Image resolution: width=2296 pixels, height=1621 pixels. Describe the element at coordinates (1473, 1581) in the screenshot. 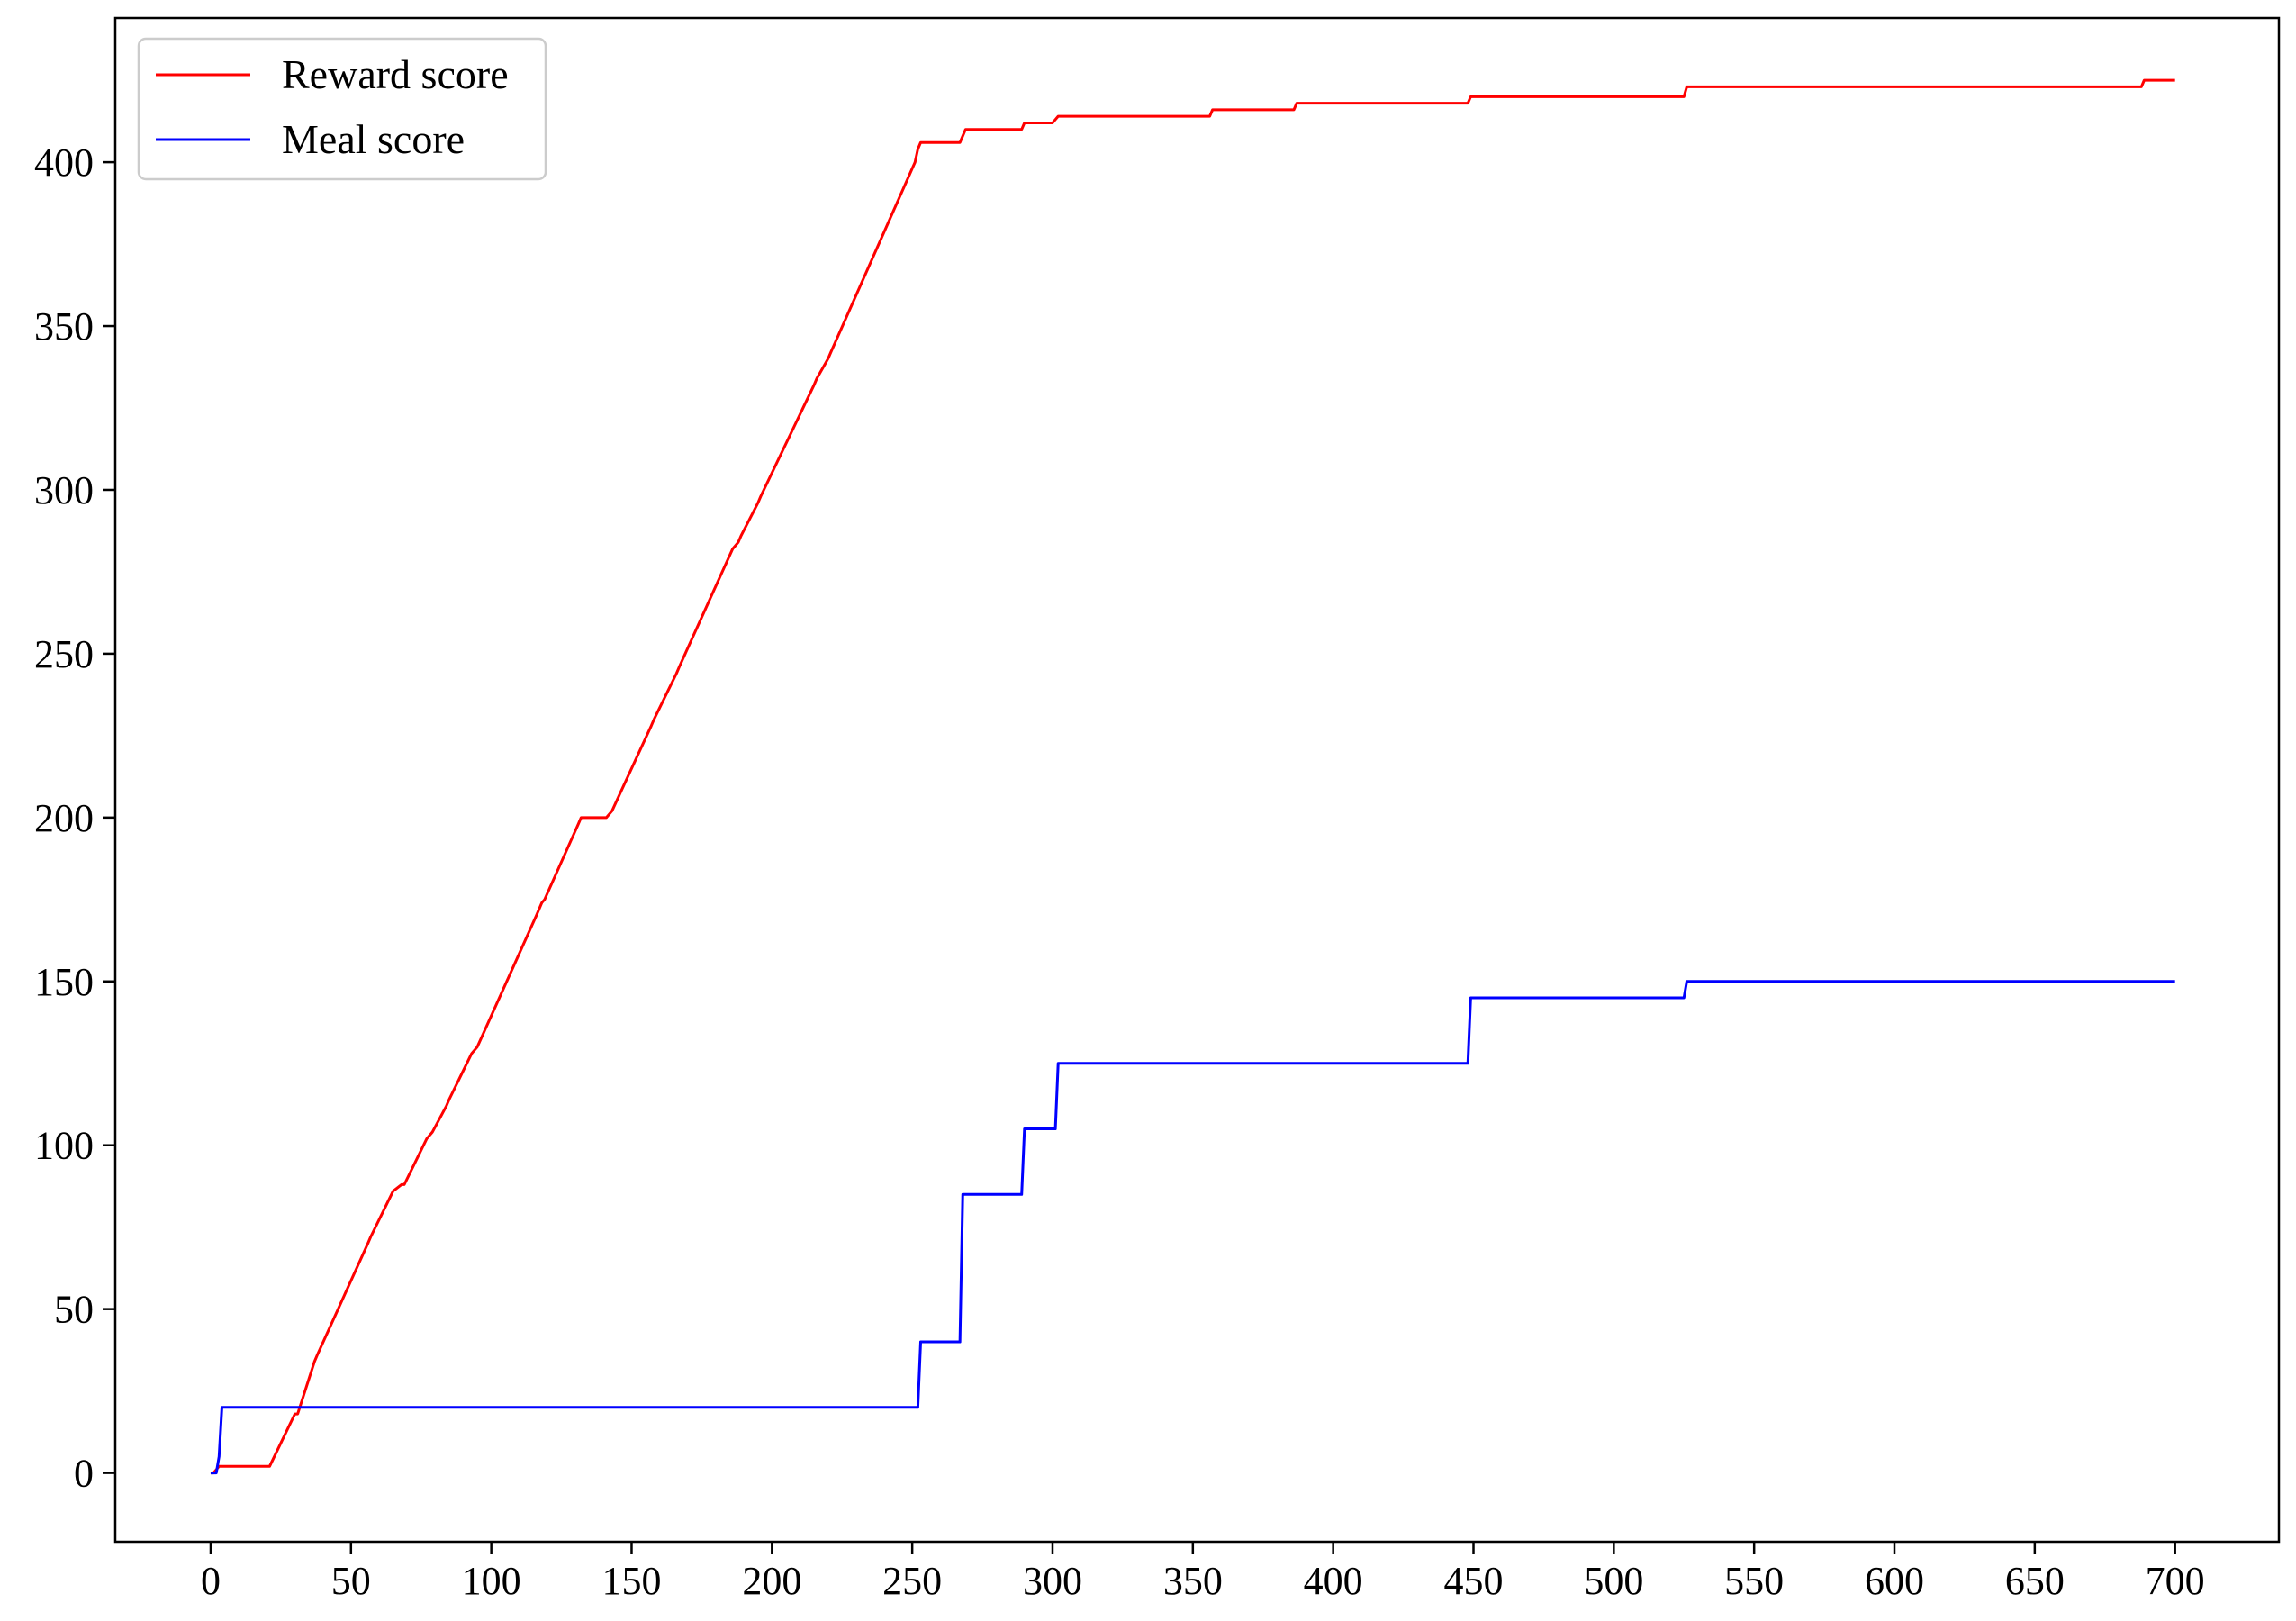

I see `x-tick-label: 450` at that location.